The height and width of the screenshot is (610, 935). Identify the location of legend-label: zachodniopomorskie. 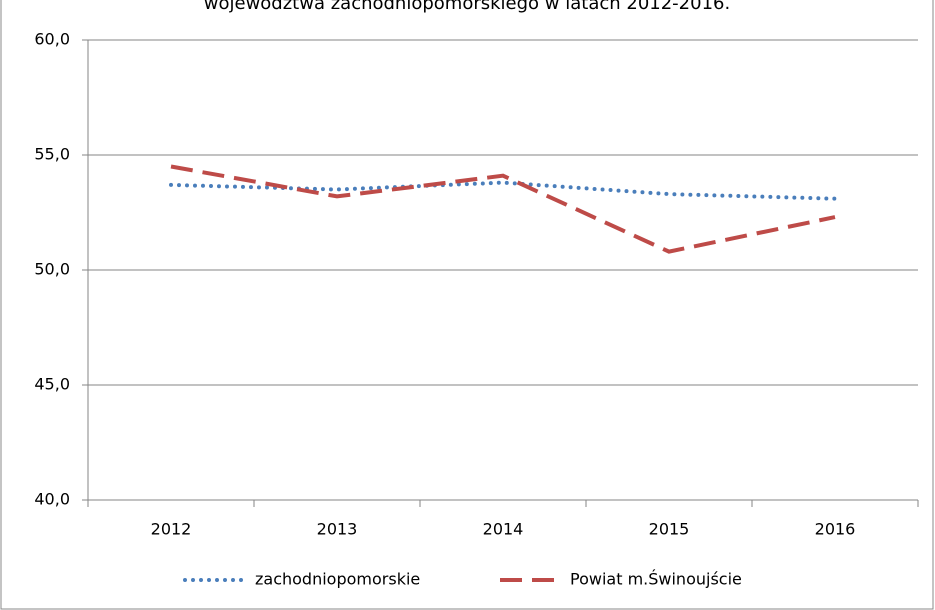
(337, 579).